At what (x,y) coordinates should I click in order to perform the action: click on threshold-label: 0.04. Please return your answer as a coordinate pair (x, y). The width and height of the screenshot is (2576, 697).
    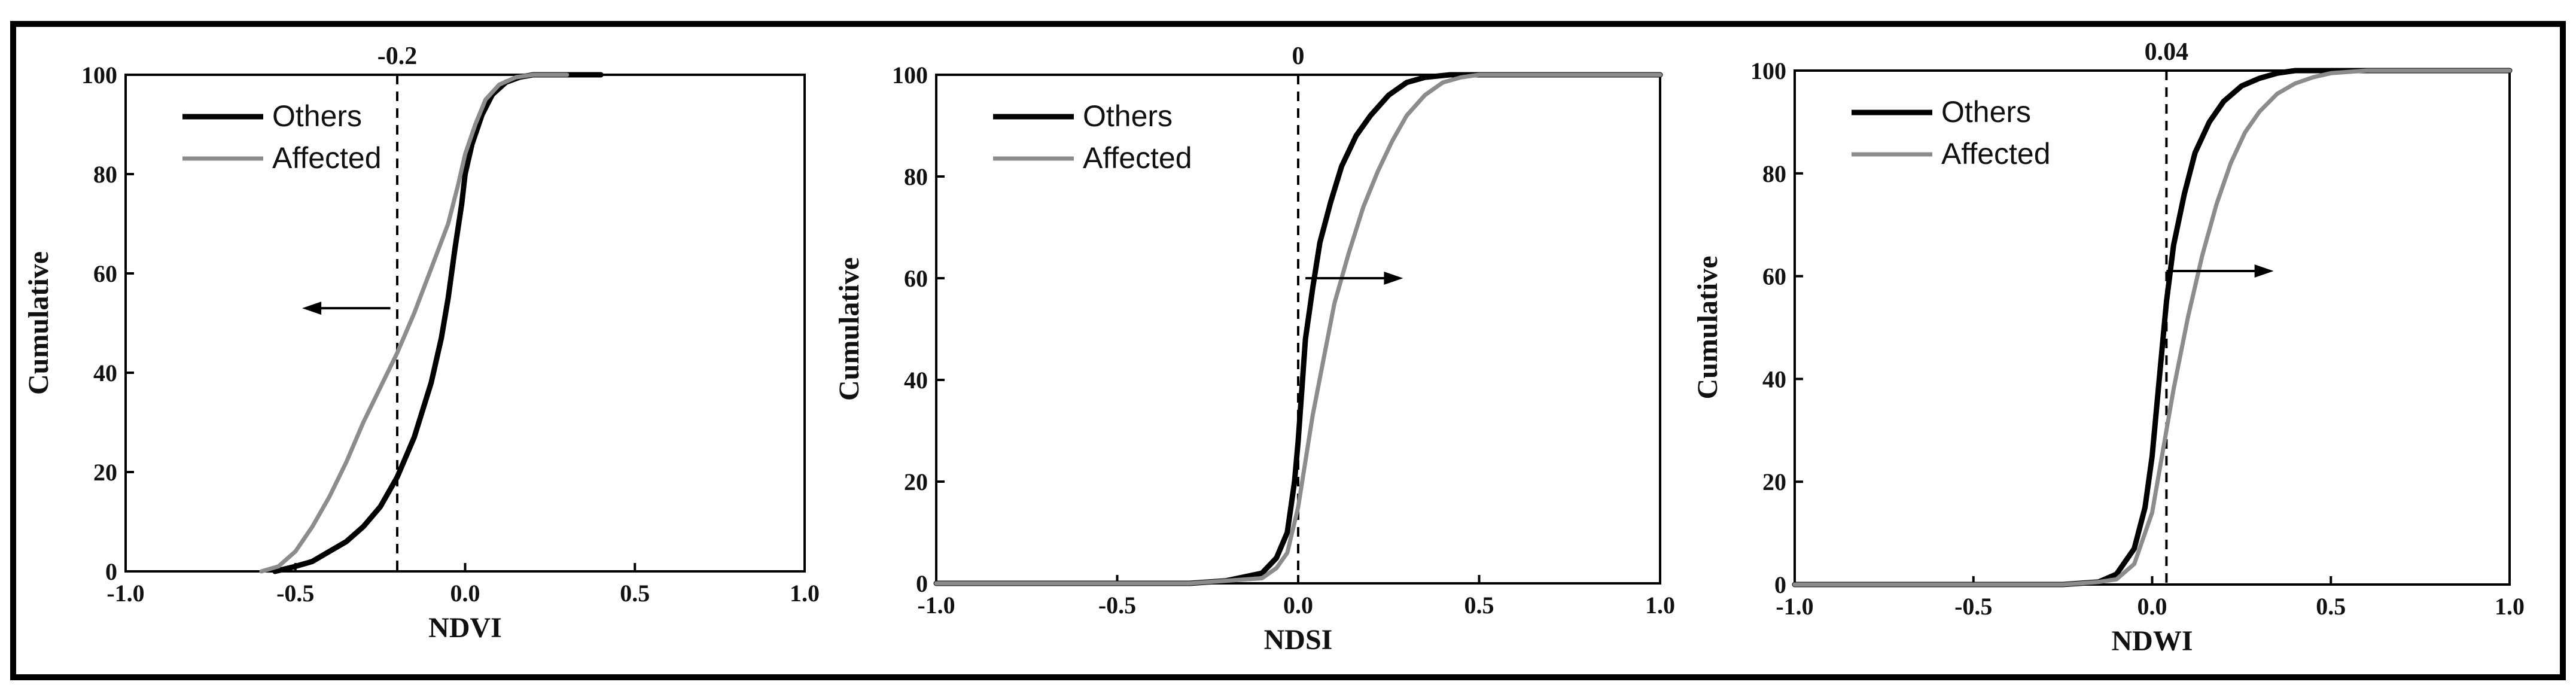
    Looking at the image, I should click on (2167, 52).